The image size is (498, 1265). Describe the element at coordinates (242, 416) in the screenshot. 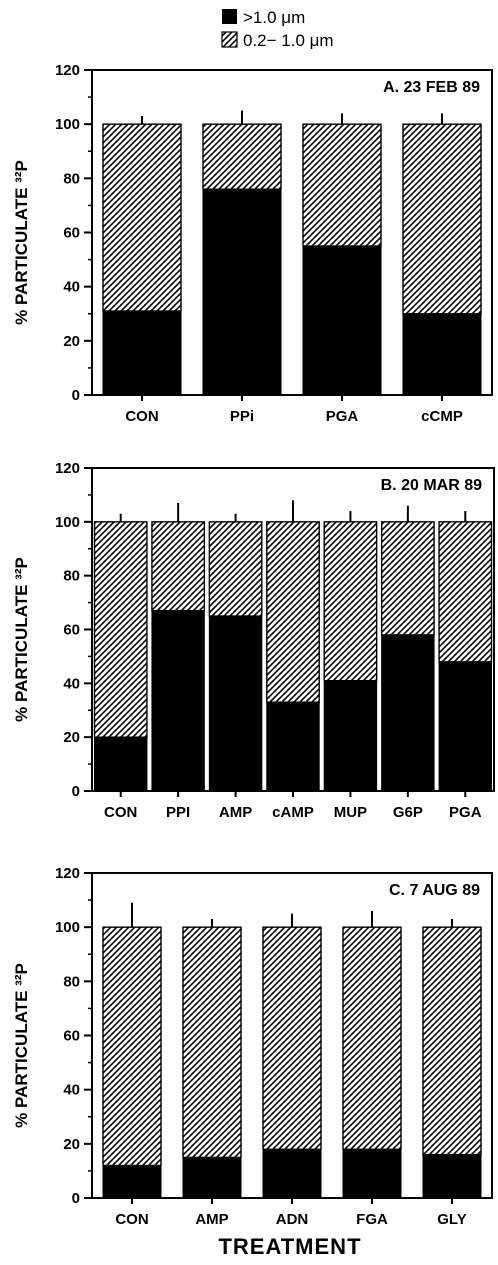

I see `x-tick-label: PPi` at that location.